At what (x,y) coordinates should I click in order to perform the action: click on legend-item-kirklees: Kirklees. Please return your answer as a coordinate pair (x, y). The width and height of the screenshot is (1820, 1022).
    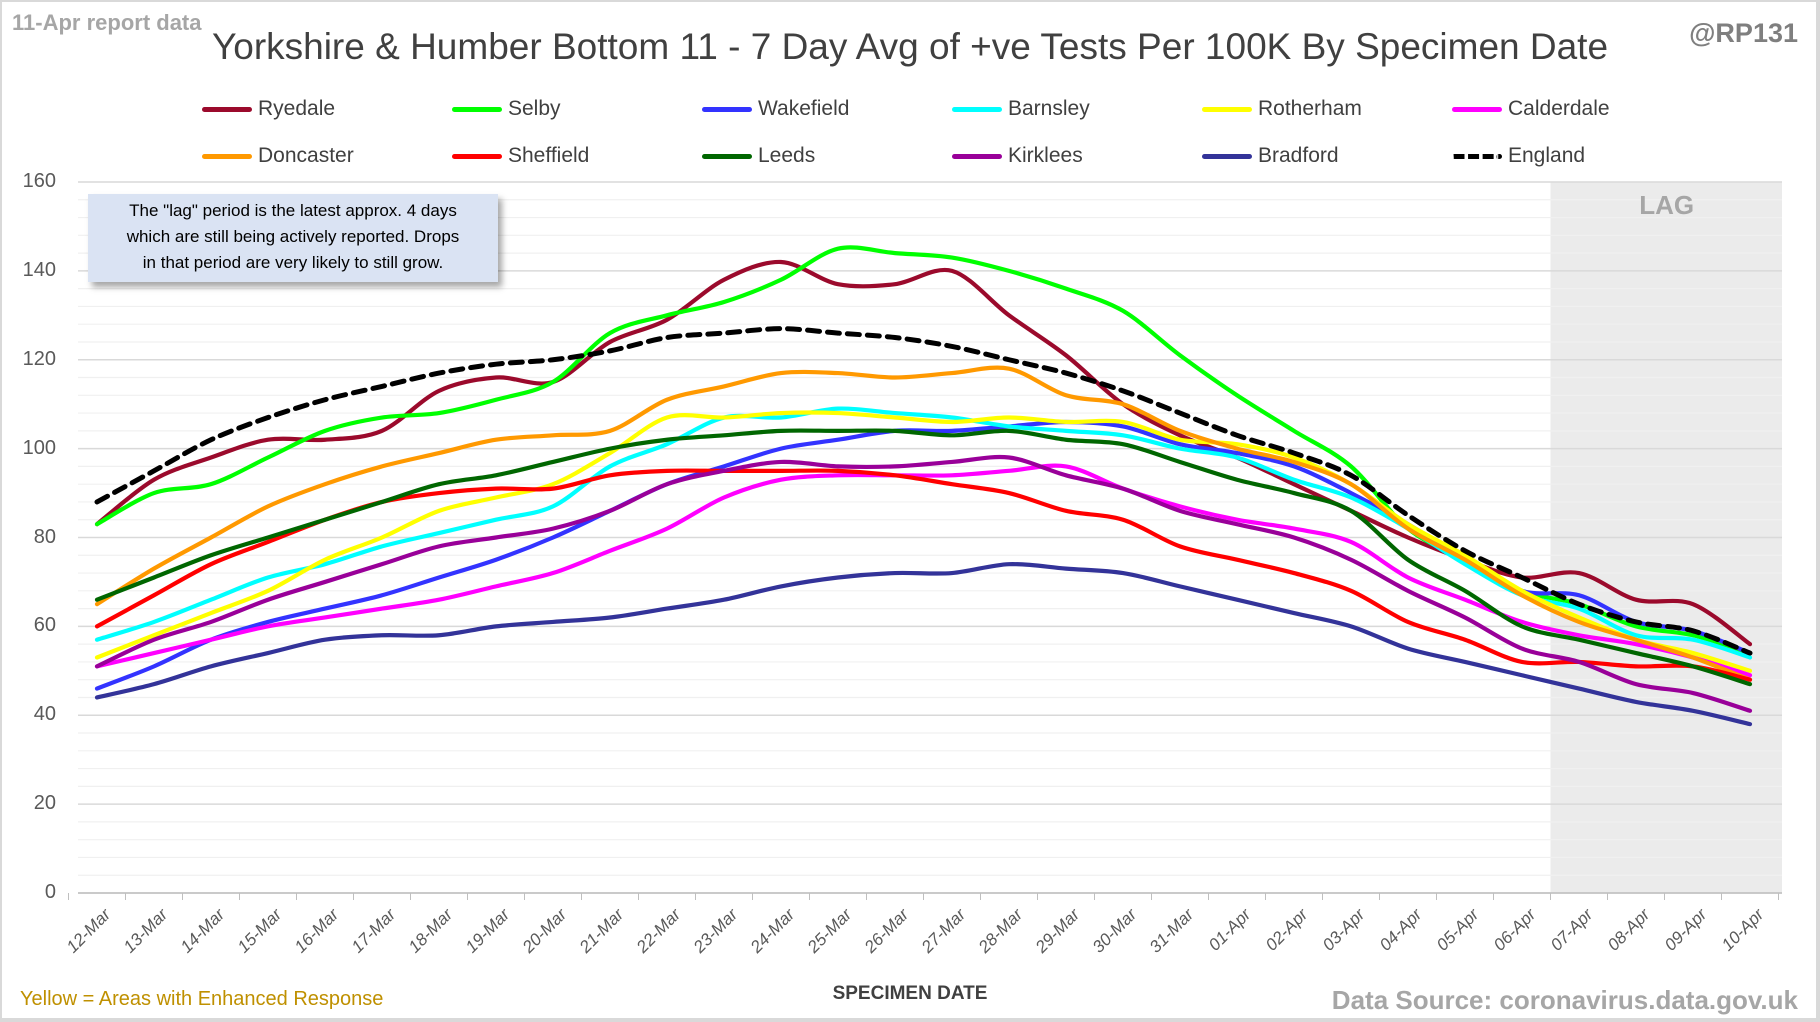
    Looking at the image, I should click on (1017, 156).